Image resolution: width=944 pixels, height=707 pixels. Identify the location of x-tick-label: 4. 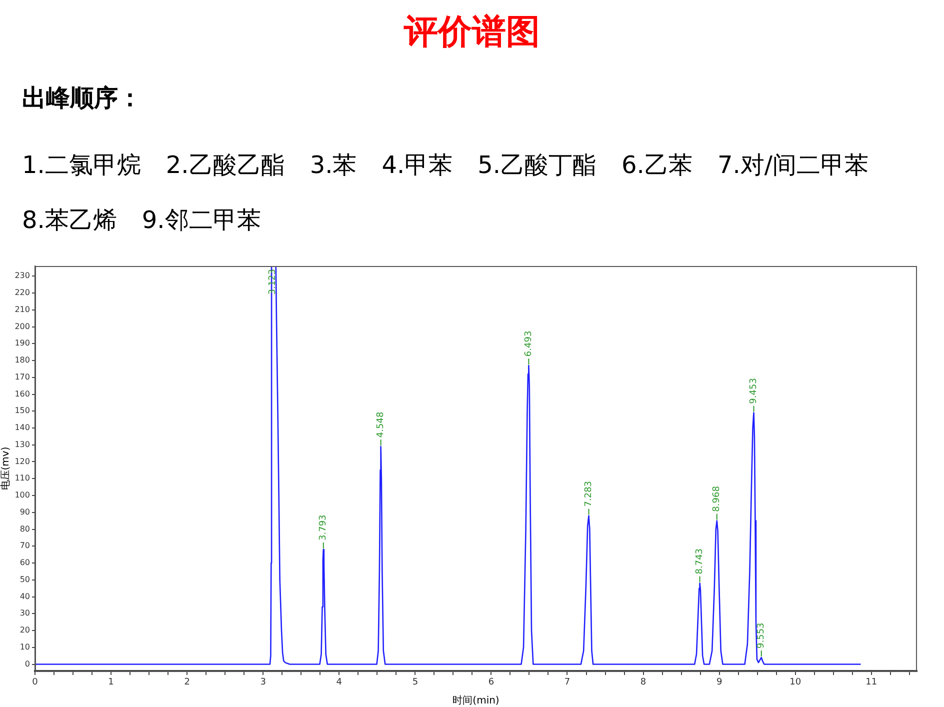
(339, 683).